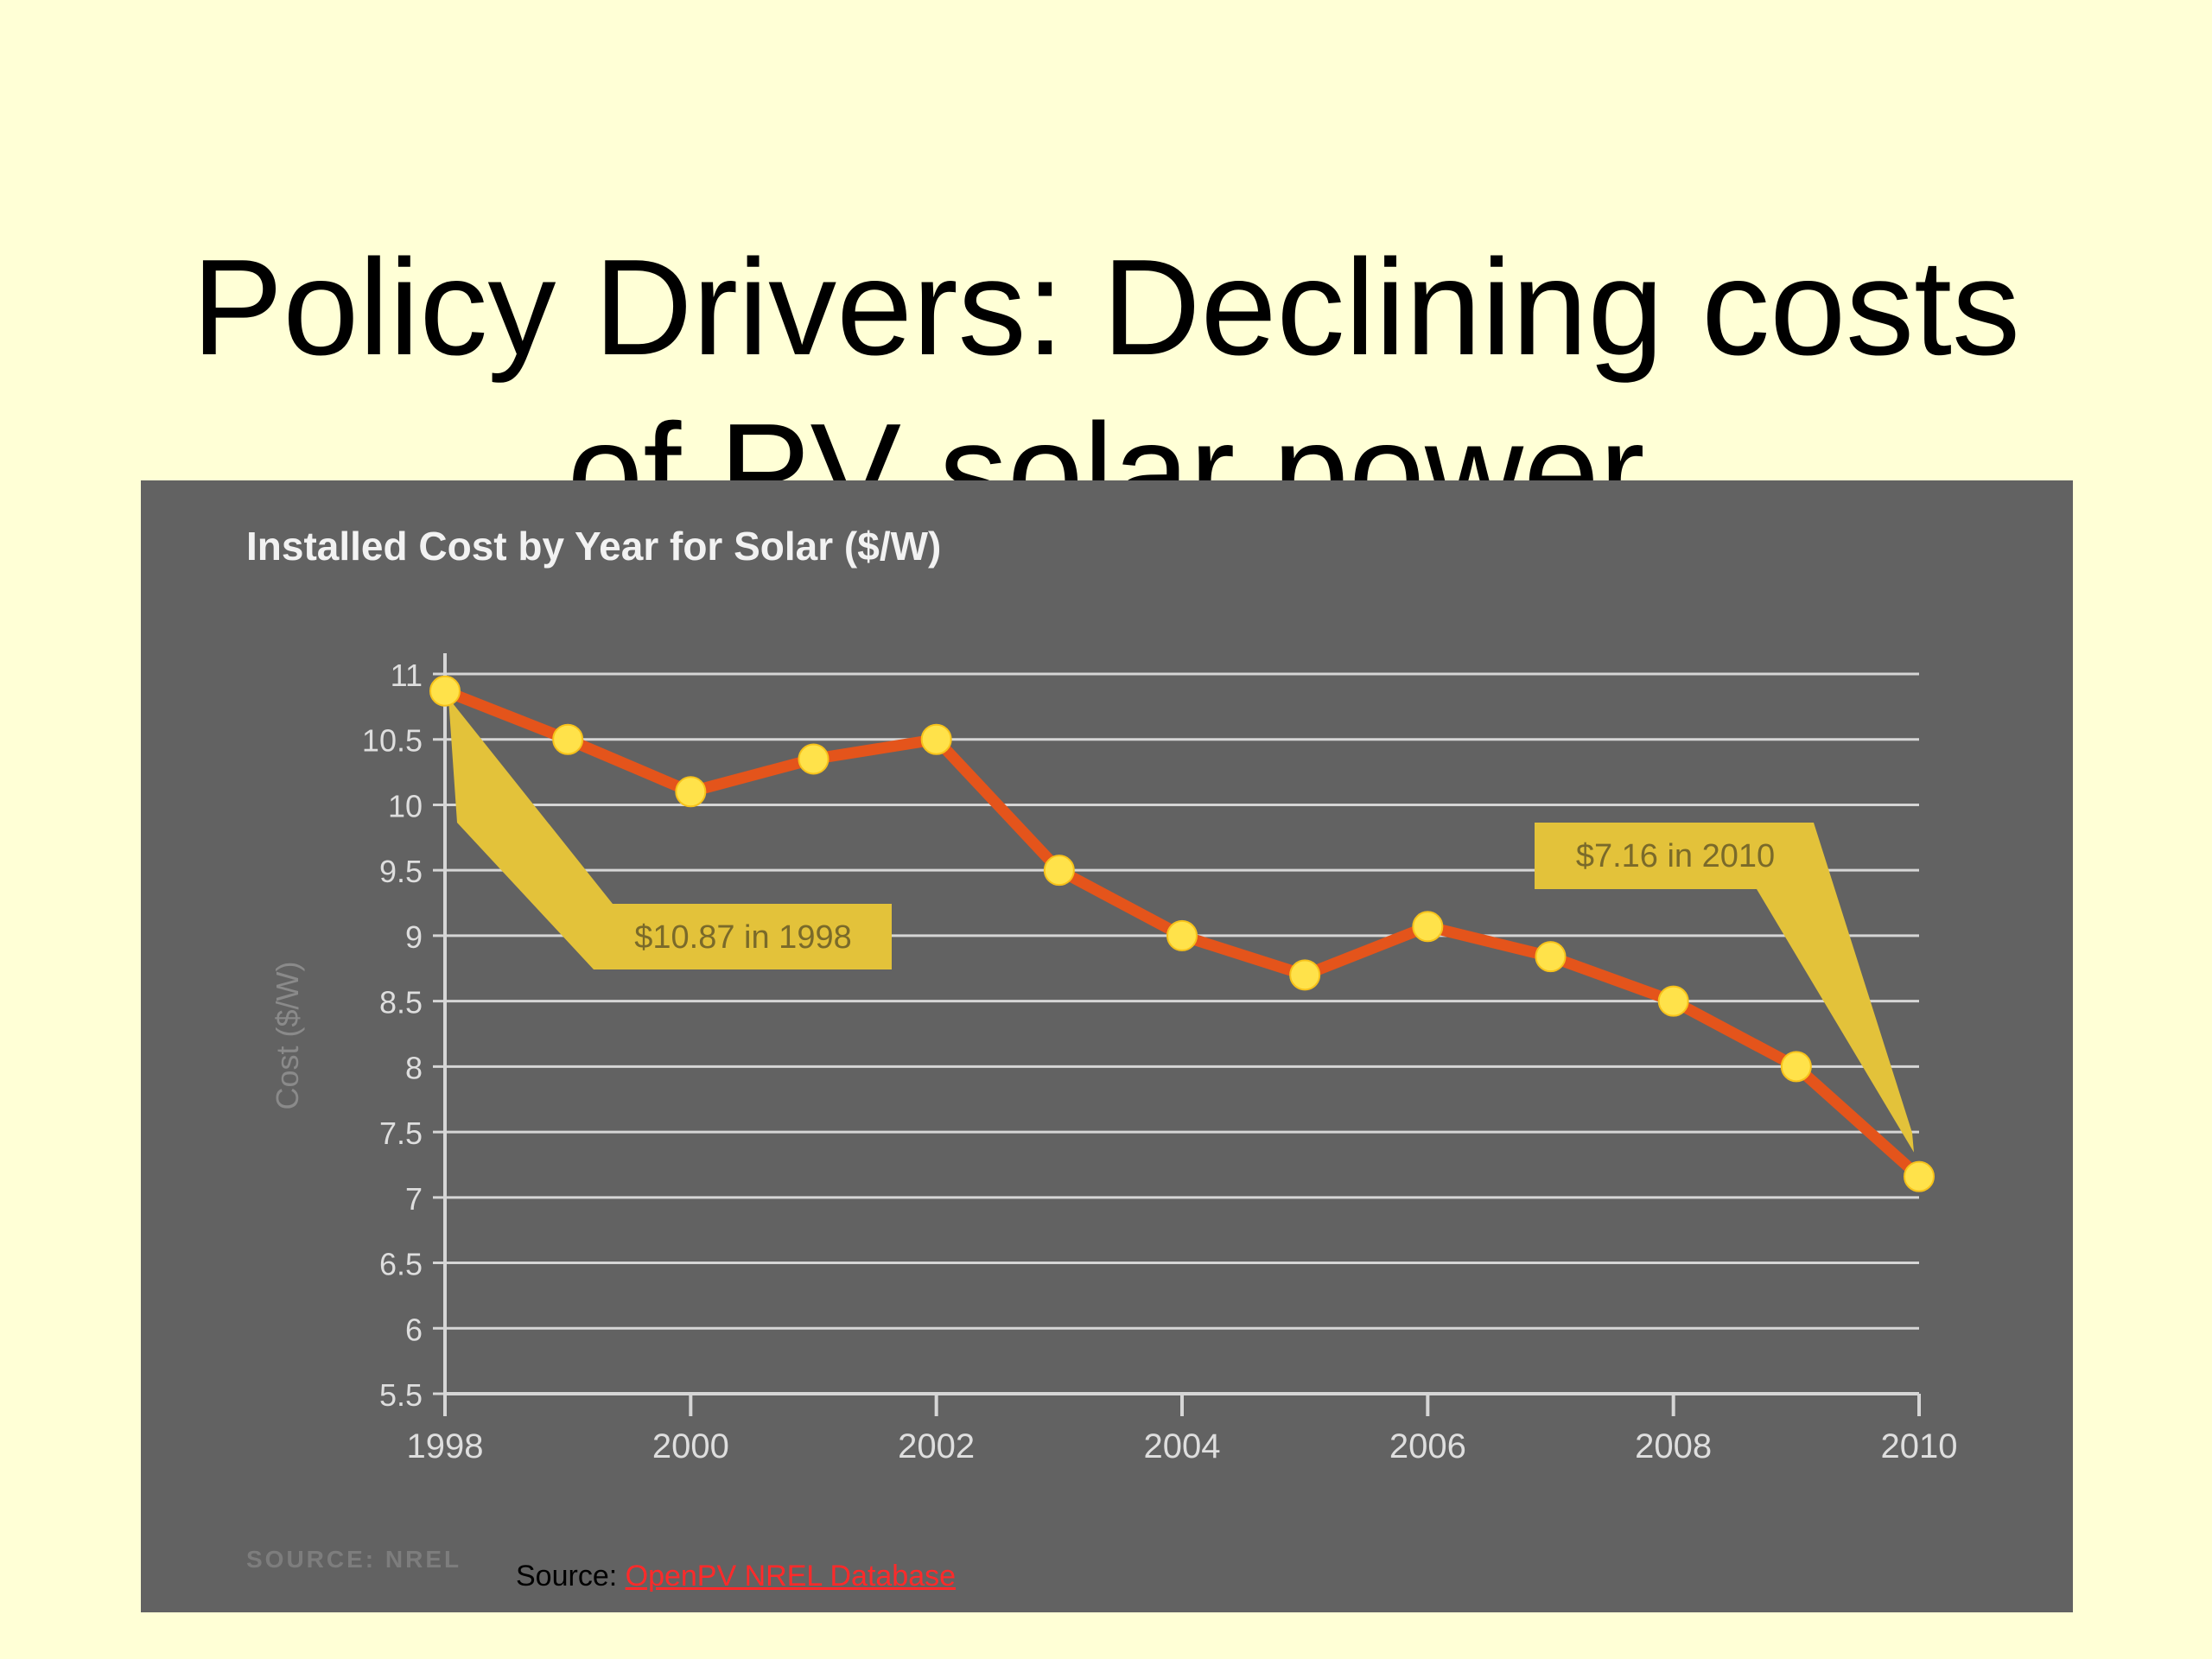 The width and height of the screenshot is (2212, 1659). Describe the element at coordinates (1919, 1446) in the screenshot. I see `x-tick-label: 2010` at that location.